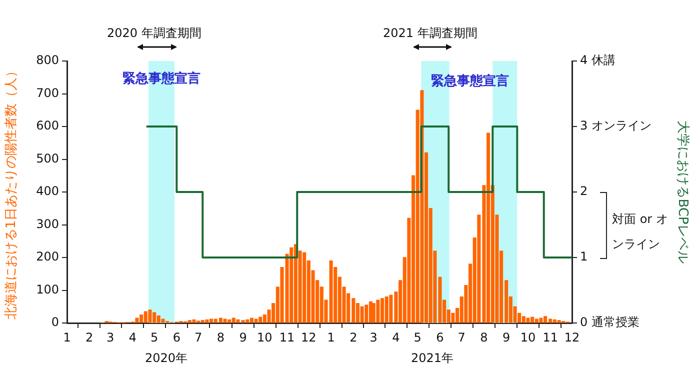  What do you see at coordinates (47, 257) in the screenshot?
I see `y-tick-label: 200` at bounding box center [47, 257].